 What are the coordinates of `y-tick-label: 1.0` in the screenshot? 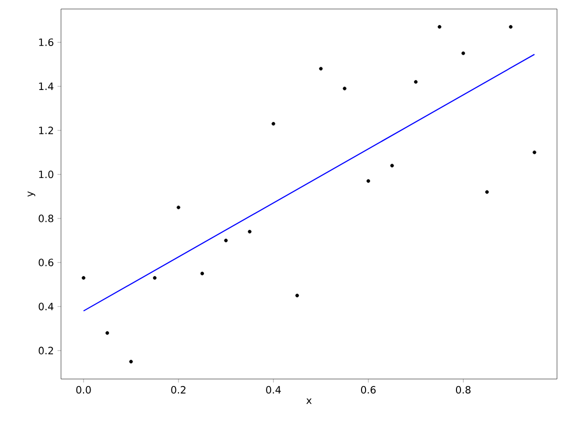 It's located at (46, 174).